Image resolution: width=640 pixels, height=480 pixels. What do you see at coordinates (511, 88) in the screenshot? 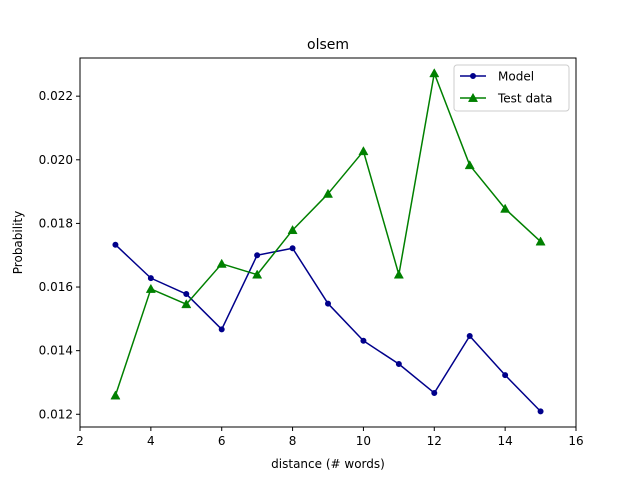
I see `legend: Model Test data` at bounding box center [511, 88].